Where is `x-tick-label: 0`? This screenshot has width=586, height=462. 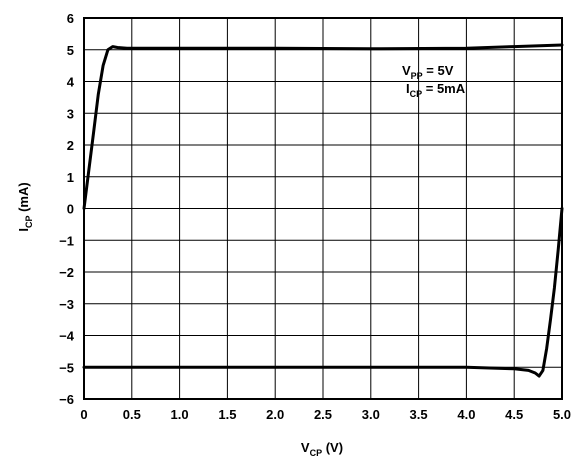
x-tick-label: 0 is located at coordinates (83, 414).